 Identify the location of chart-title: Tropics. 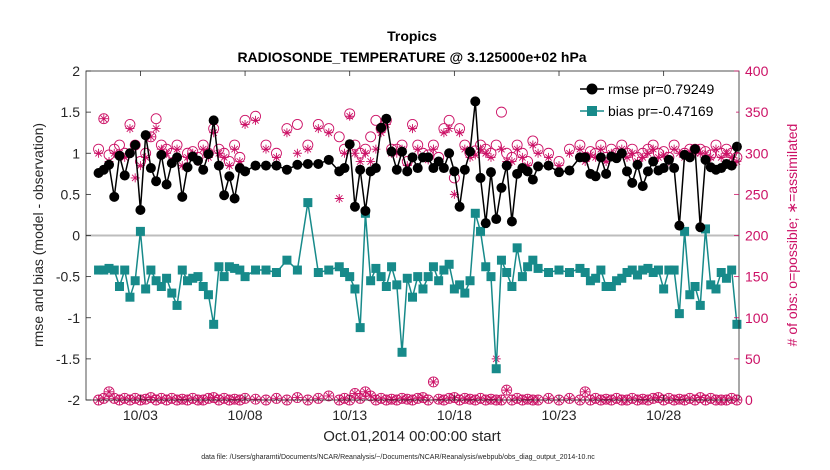
(412, 36).